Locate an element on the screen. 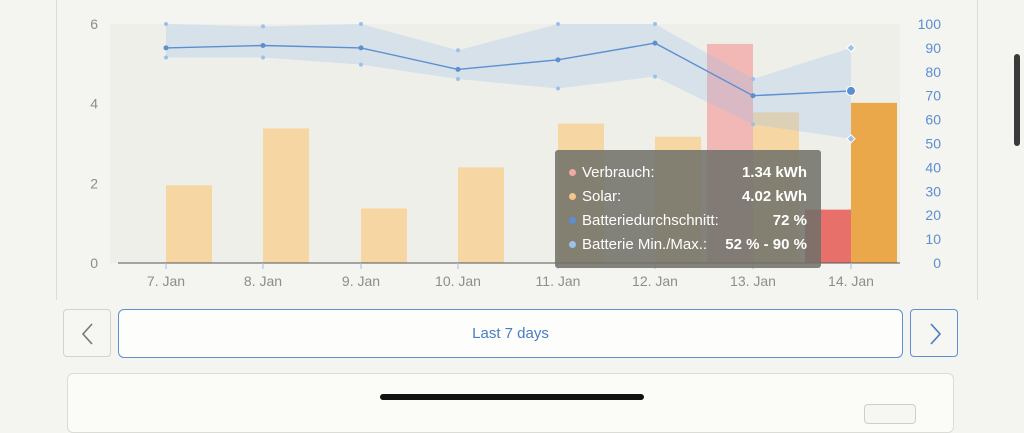 The height and width of the screenshot is (433, 1024). right-axis-tick-label: 90 is located at coordinates (933, 48).